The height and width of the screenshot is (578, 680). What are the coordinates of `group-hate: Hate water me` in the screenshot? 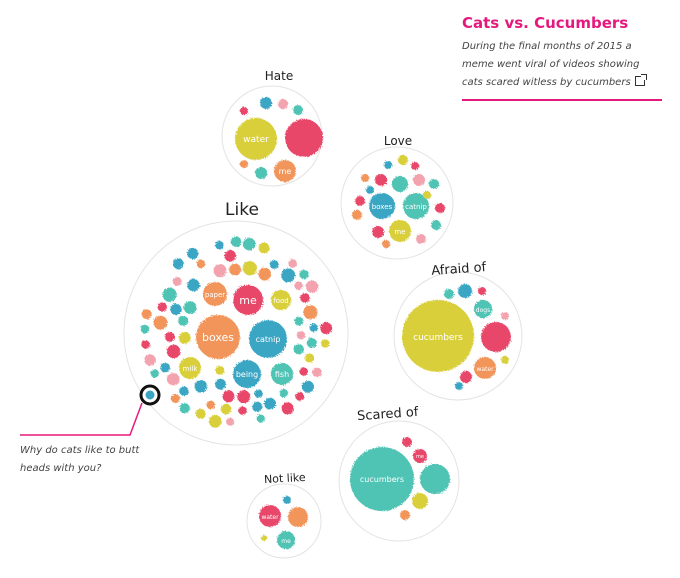 It's located at (272, 128).